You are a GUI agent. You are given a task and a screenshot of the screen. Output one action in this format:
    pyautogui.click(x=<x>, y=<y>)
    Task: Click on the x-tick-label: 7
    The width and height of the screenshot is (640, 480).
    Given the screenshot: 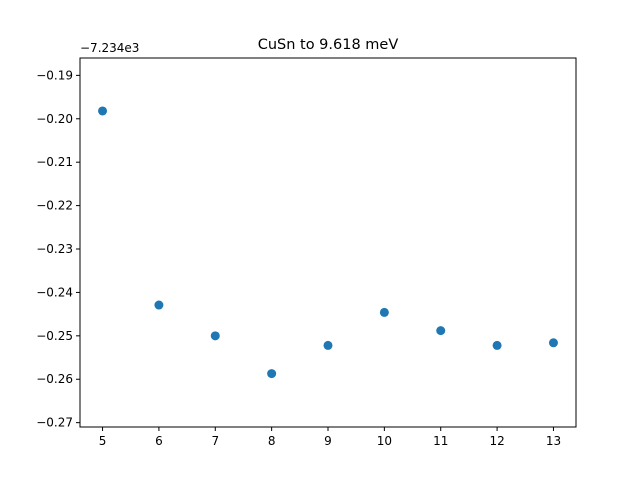 What is the action you would take?
    pyautogui.click(x=215, y=441)
    